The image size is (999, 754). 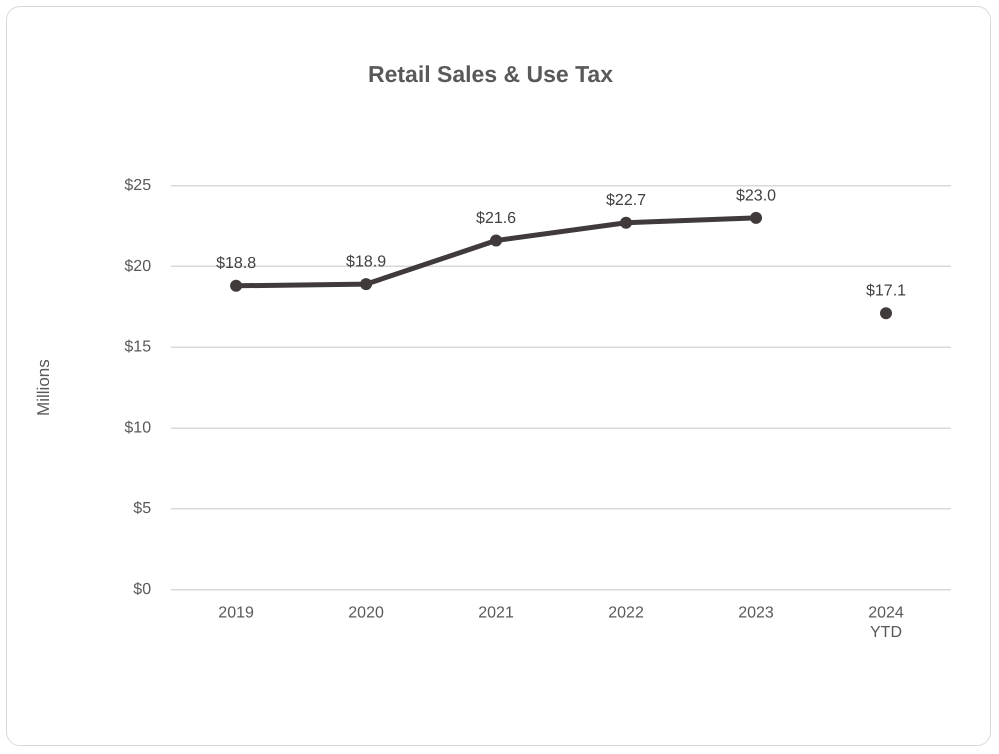 I want to click on x-tick-label: 2023, so click(x=756, y=613).